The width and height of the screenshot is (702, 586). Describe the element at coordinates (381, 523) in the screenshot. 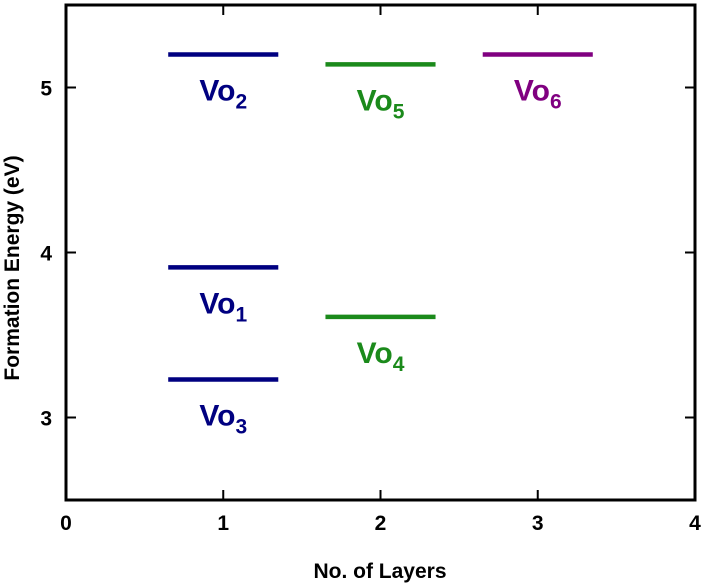

I see `x-tick-label: 2` at that location.